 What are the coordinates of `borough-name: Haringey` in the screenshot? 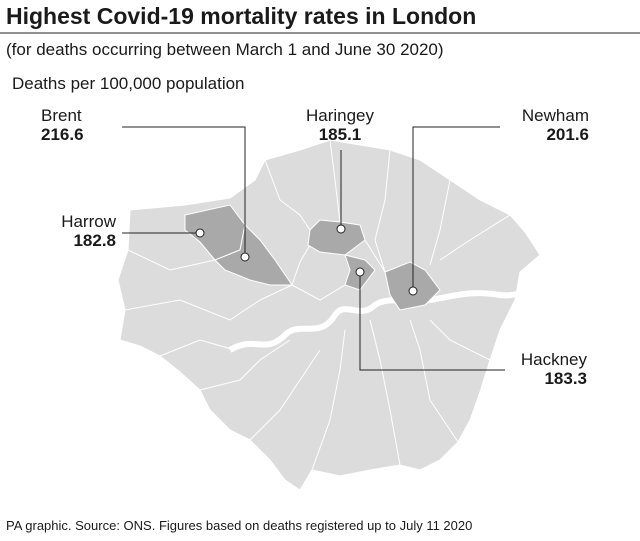 It's located at (340, 115).